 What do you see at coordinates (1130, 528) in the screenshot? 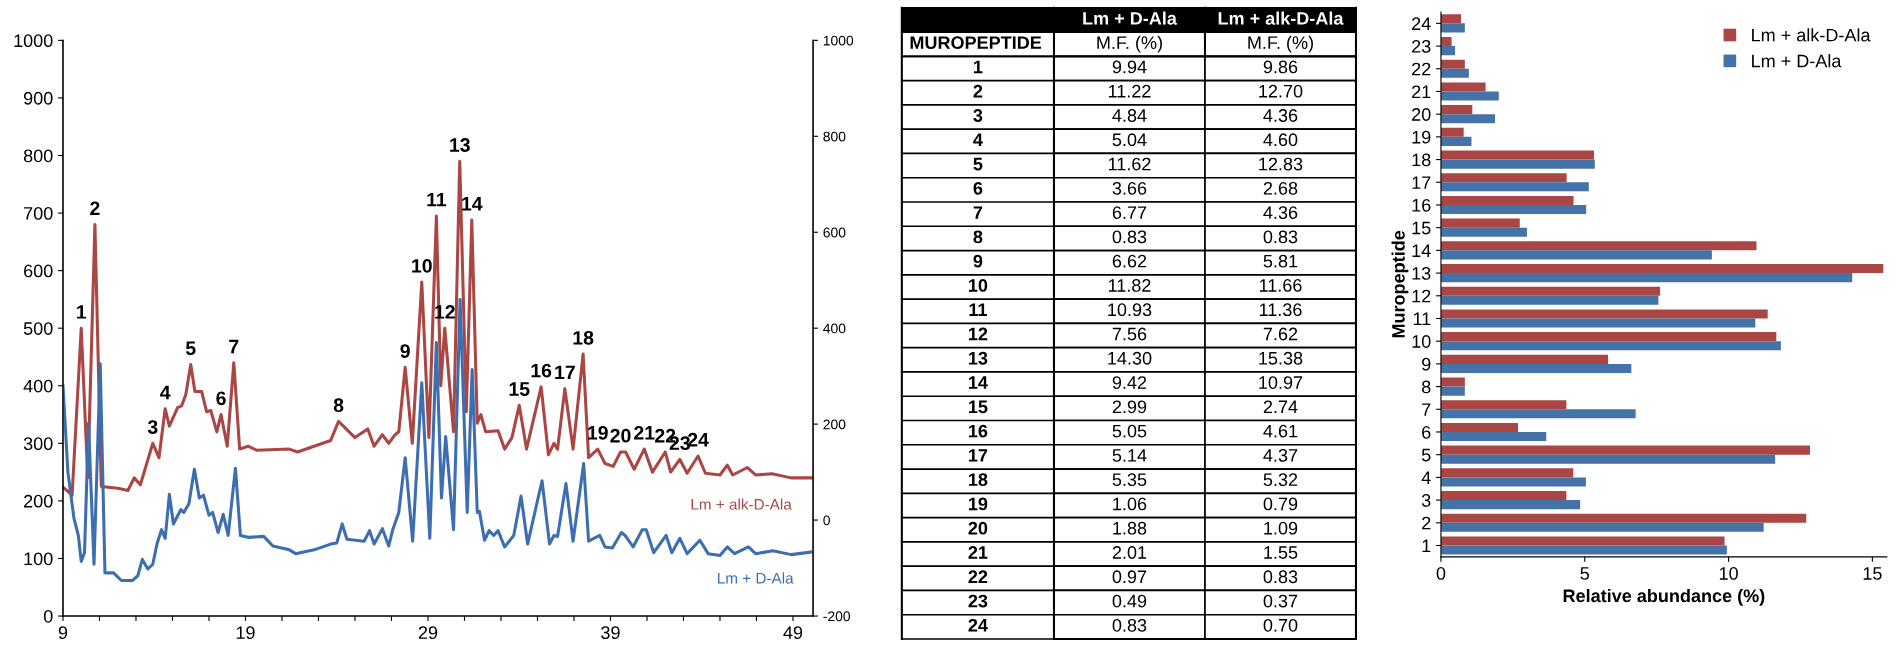
I see `data-label: 1.88` at bounding box center [1130, 528].